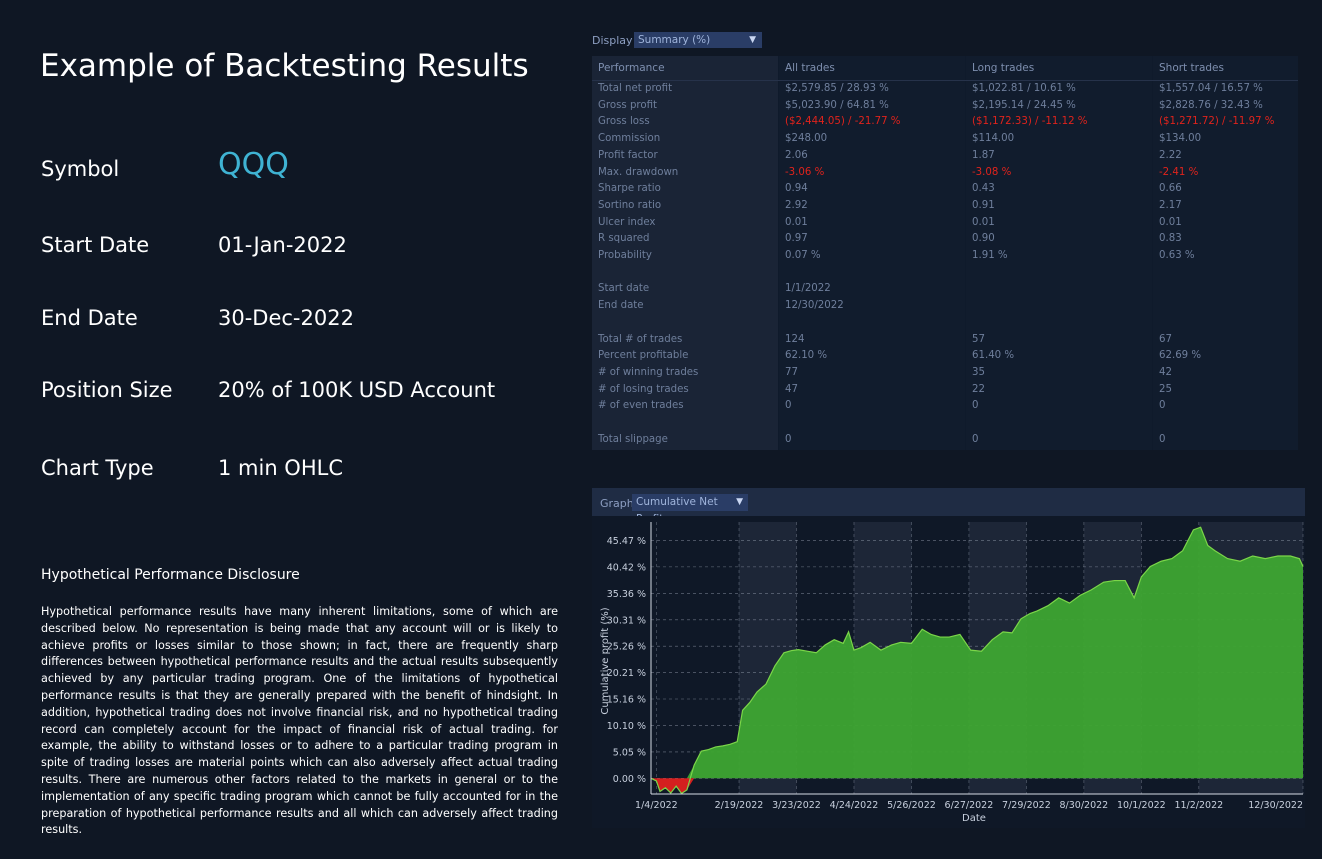 Image resolution: width=1322 pixels, height=859 pixels. I want to click on row-value-all: 2.92, so click(796, 205).